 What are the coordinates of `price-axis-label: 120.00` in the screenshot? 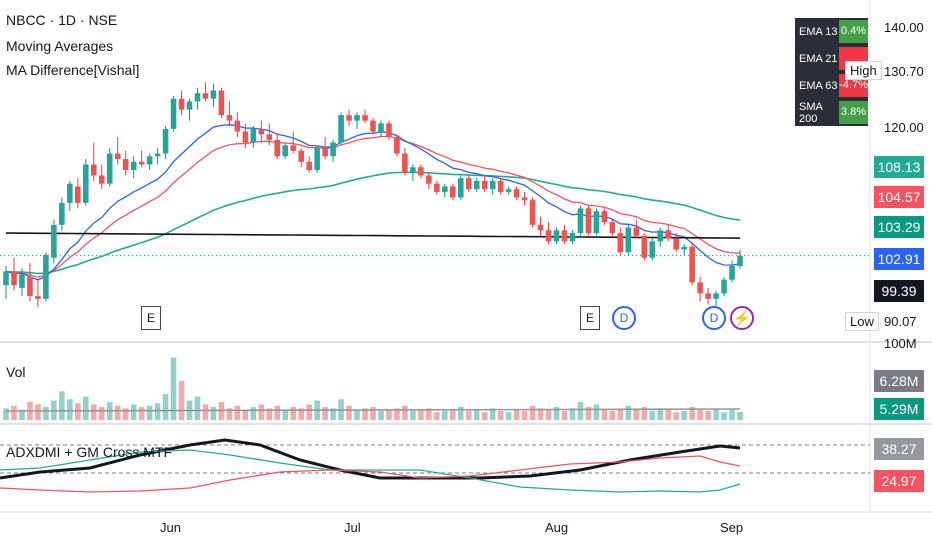 It's located at (904, 127).